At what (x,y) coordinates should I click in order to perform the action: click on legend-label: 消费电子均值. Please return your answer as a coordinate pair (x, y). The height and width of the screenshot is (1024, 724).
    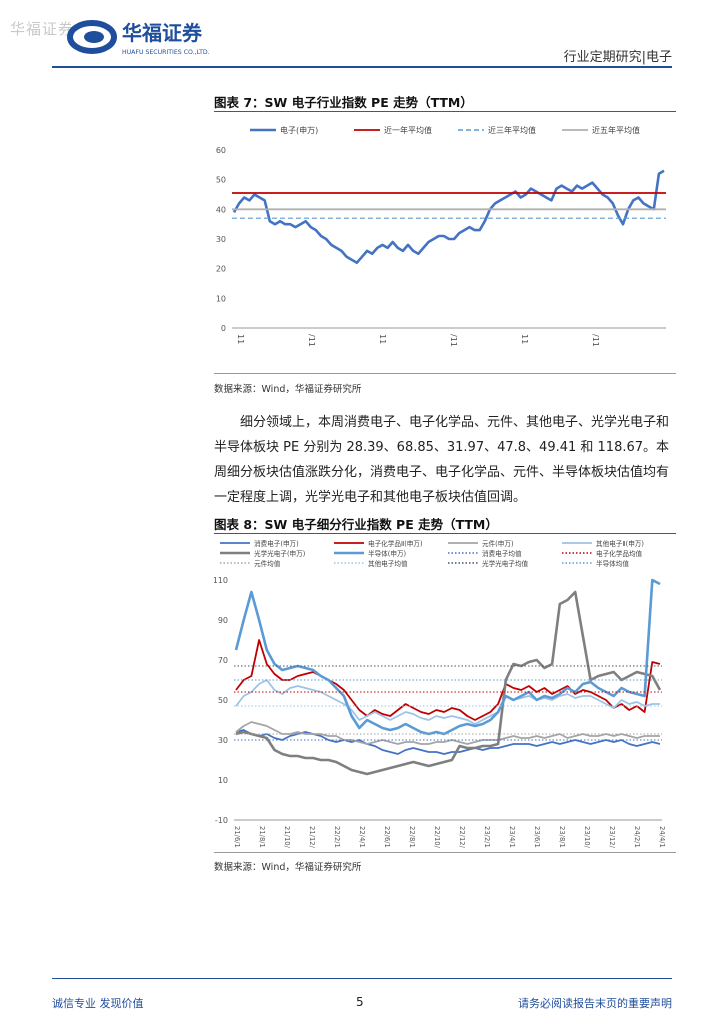
    Looking at the image, I should click on (502, 553).